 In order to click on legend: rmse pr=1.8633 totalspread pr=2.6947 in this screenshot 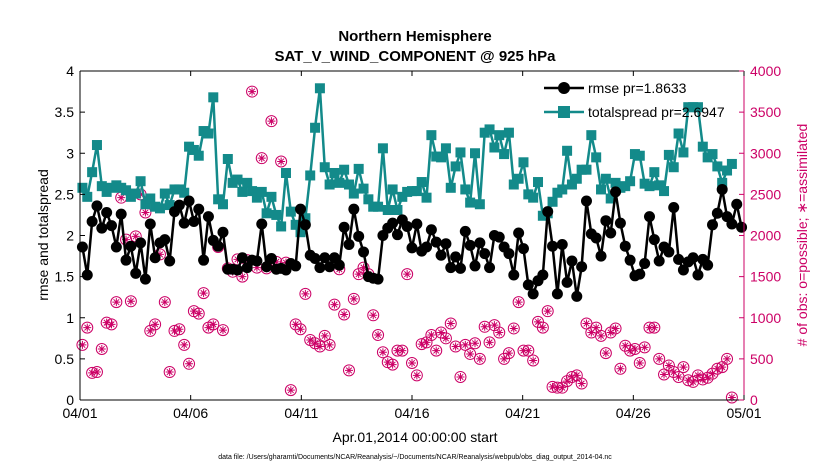, I will do `click(634, 100)`.